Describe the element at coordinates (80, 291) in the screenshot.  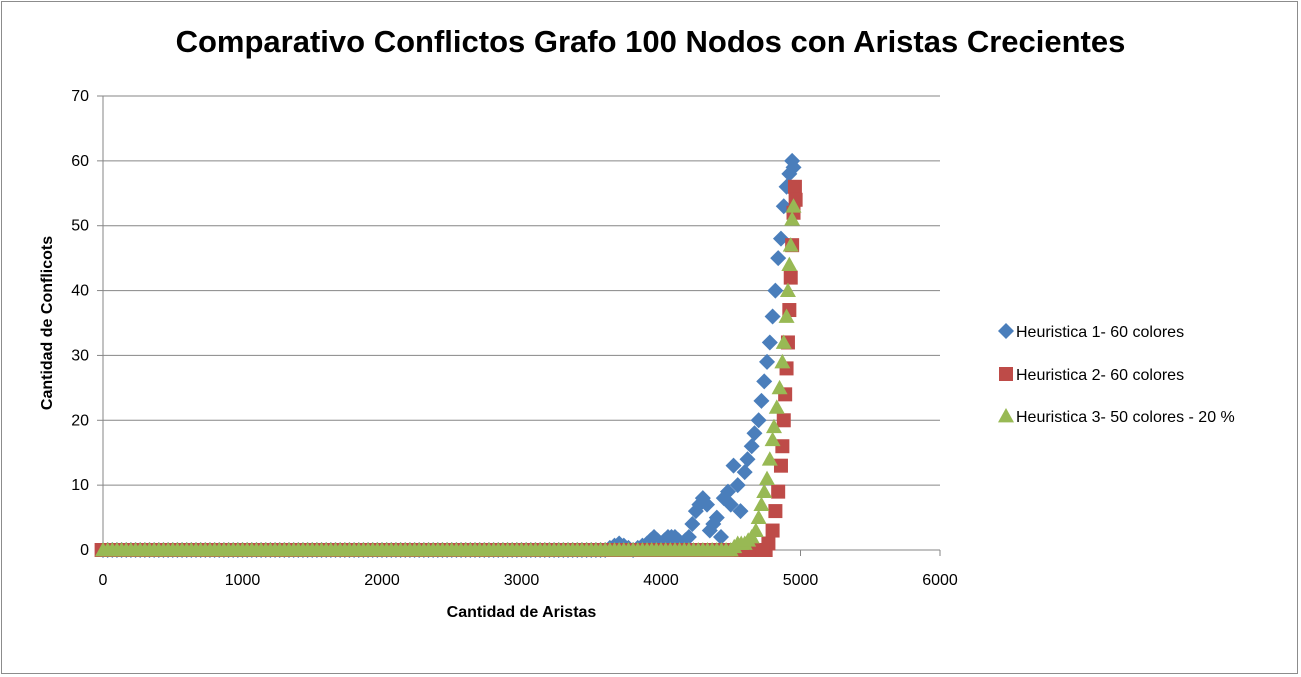
I see `y-tick-label: 40` at that location.